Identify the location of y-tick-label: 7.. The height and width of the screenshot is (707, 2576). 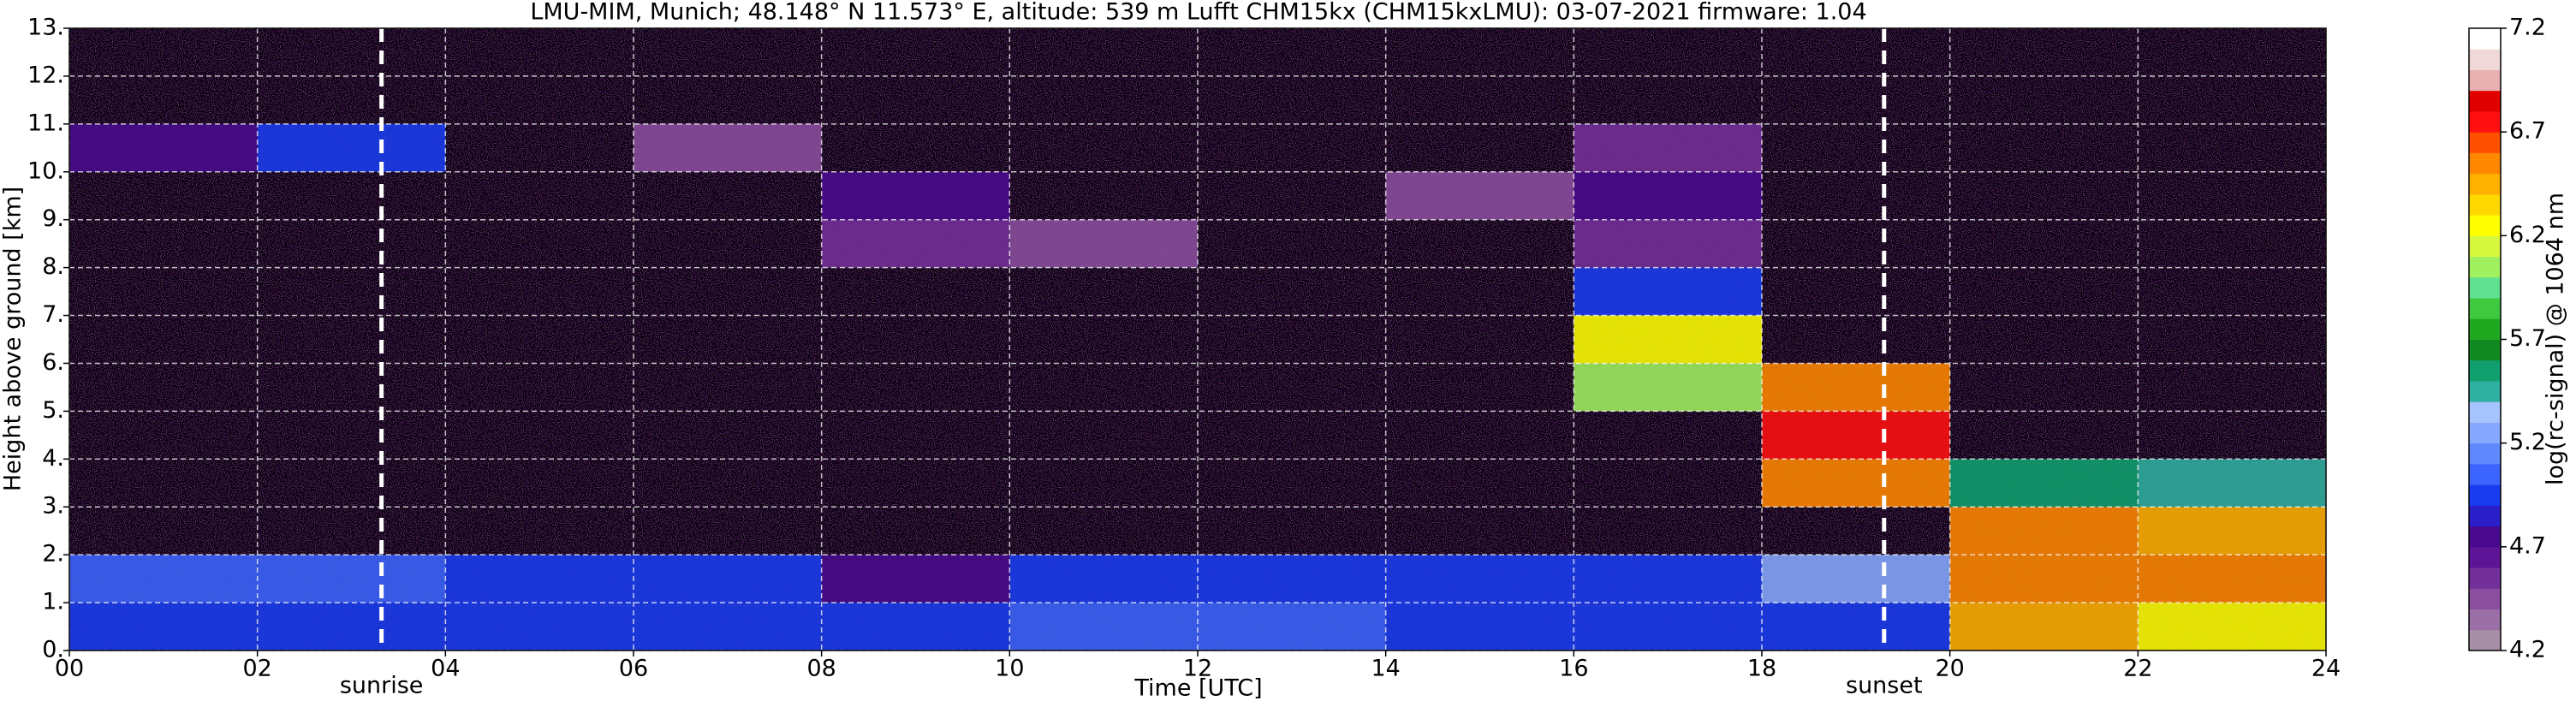
(53, 314).